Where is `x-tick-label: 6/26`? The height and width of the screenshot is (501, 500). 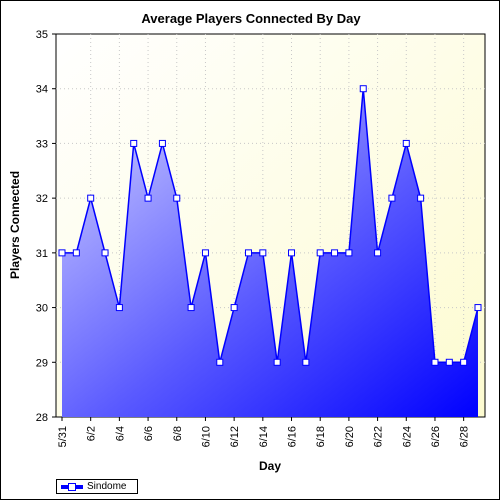
x-tick-label: 6/26 is located at coordinates (436, 436).